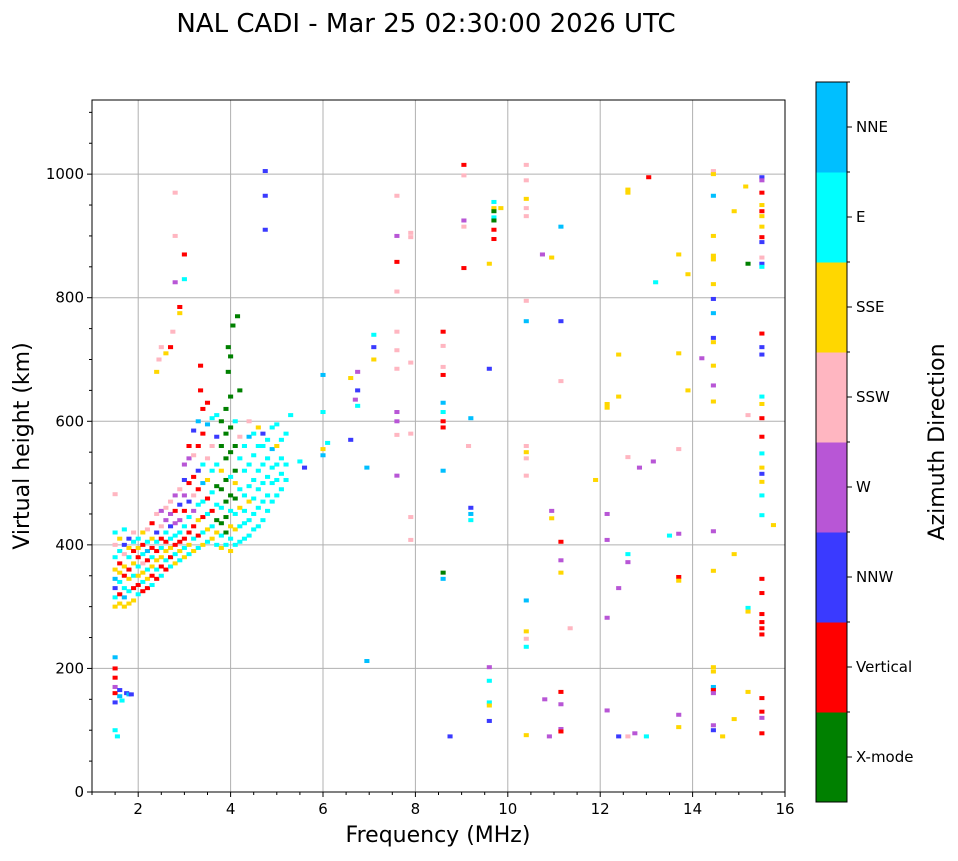 The width and height of the screenshot is (958, 861). I want to click on colorbar-swatch-nne, so click(831, 127).